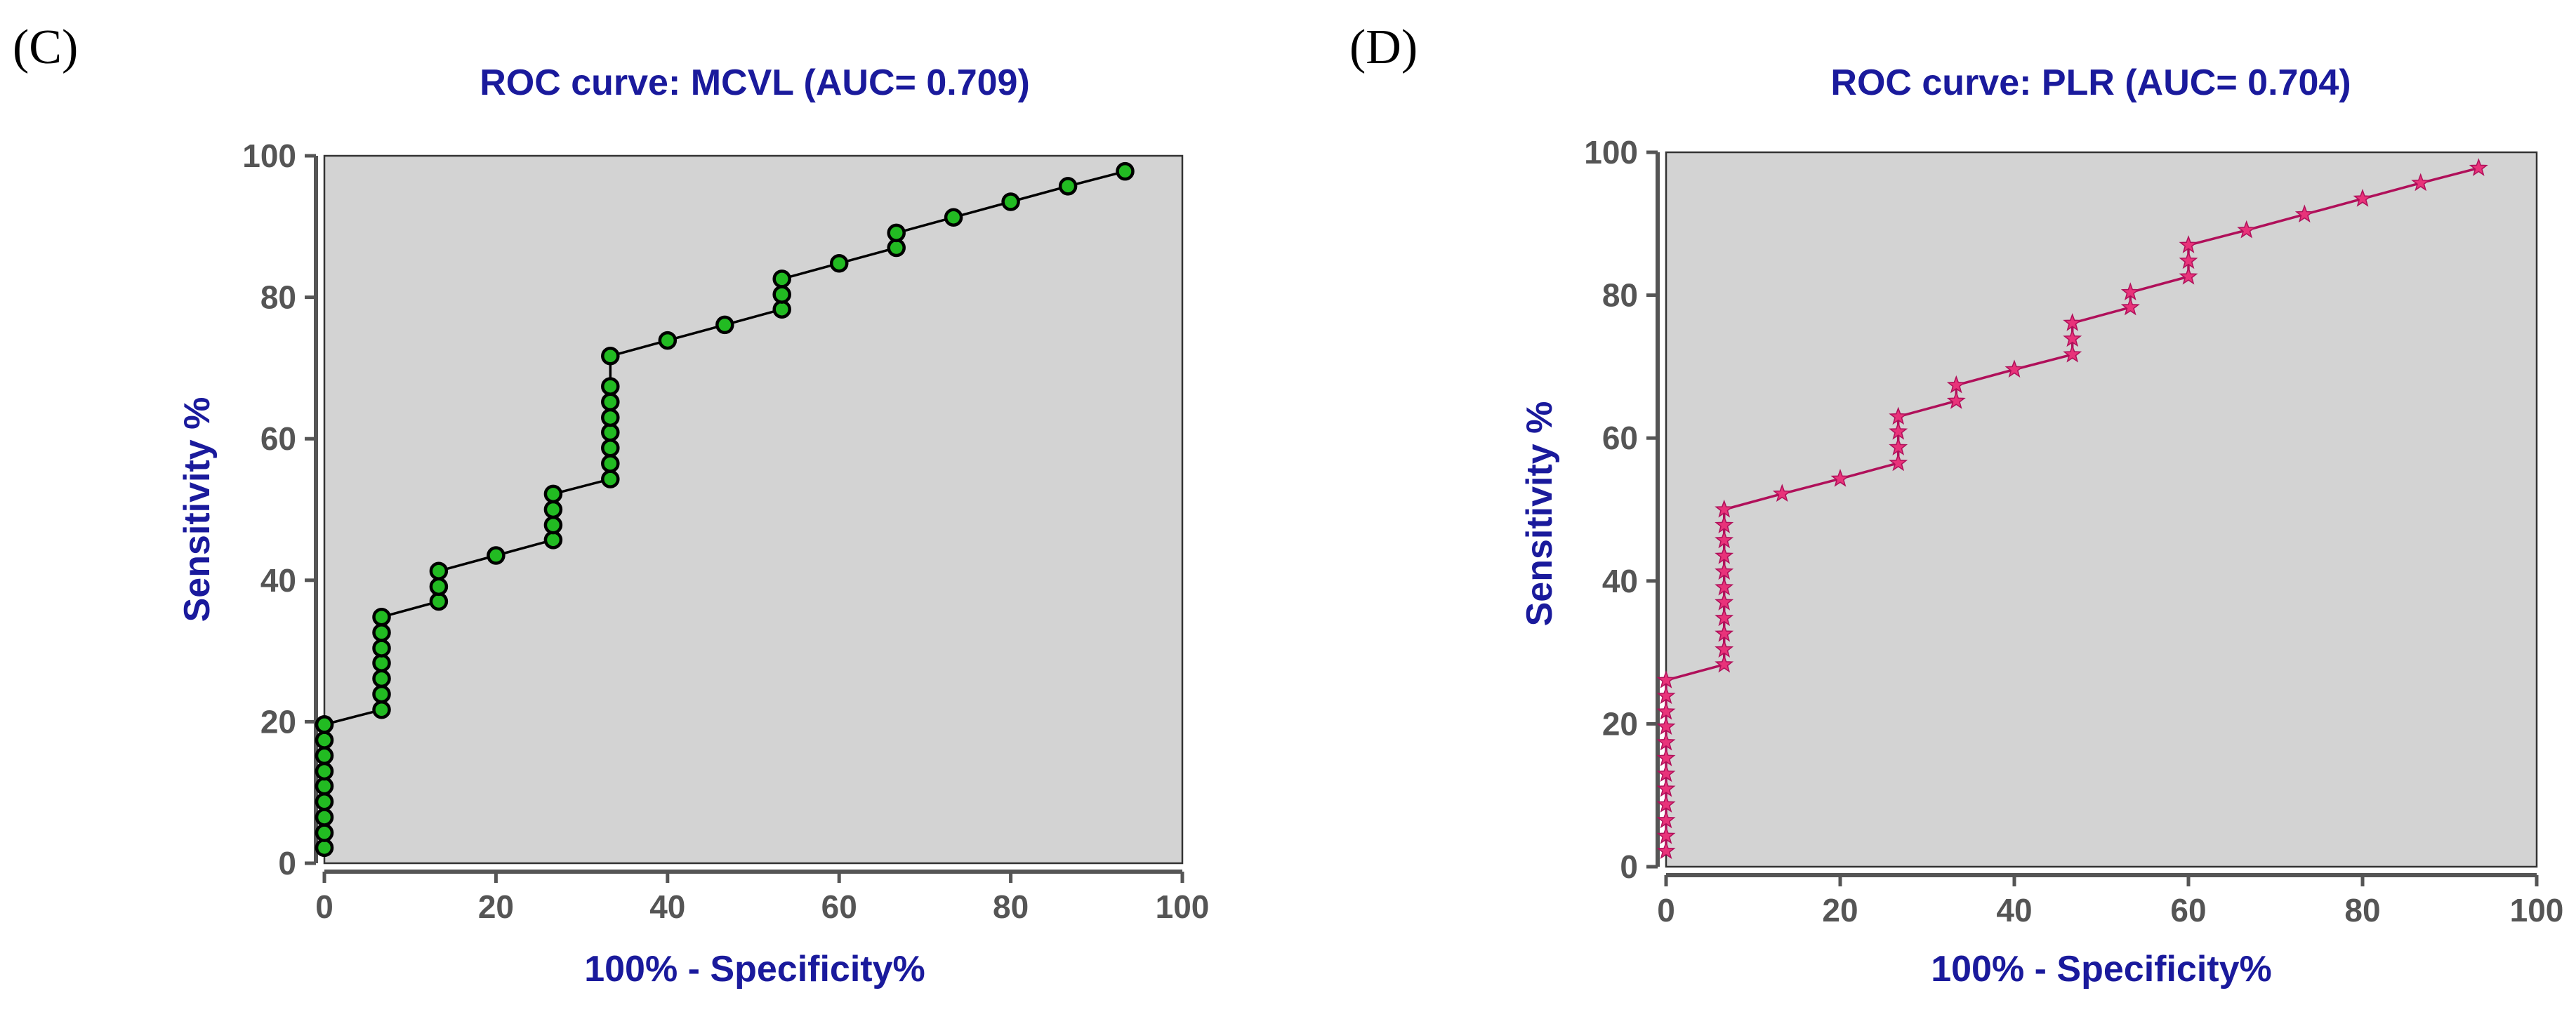 This screenshot has height=1012, width=2576. What do you see at coordinates (755, 82) in the screenshot?
I see `chart-title: ROC curve: MCVL (AUC= 0.709)` at bounding box center [755, 82].